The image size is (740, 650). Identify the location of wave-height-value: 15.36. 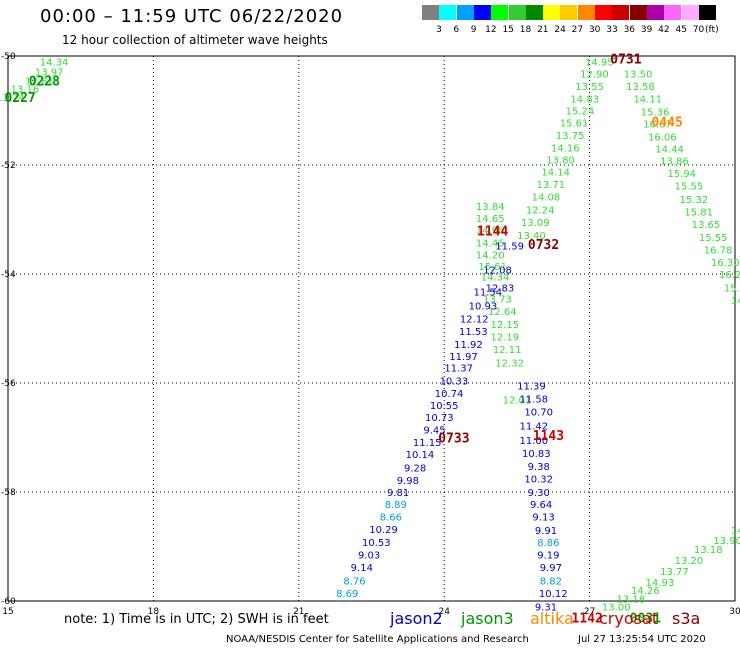
(655, 113).